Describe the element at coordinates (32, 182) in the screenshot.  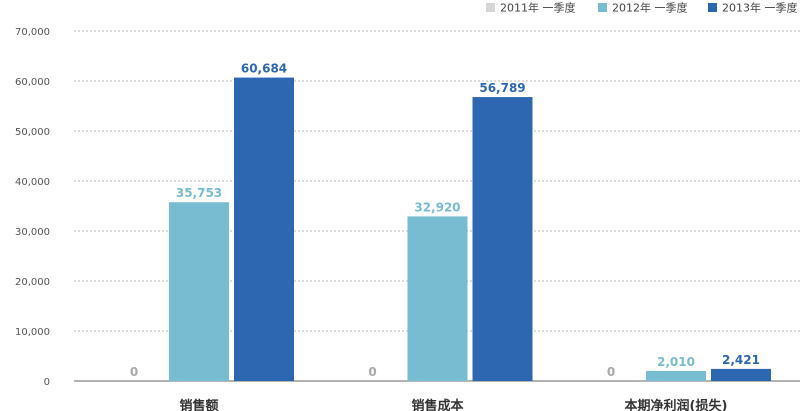
I see `y-tick-label: 40,000` at that location.